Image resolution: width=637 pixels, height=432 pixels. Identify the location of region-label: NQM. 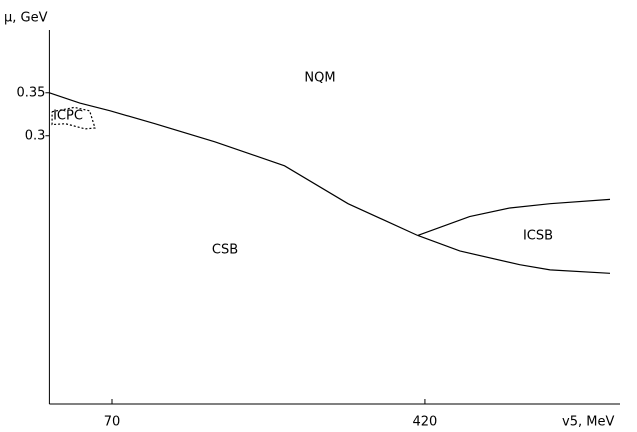
(319, 78).